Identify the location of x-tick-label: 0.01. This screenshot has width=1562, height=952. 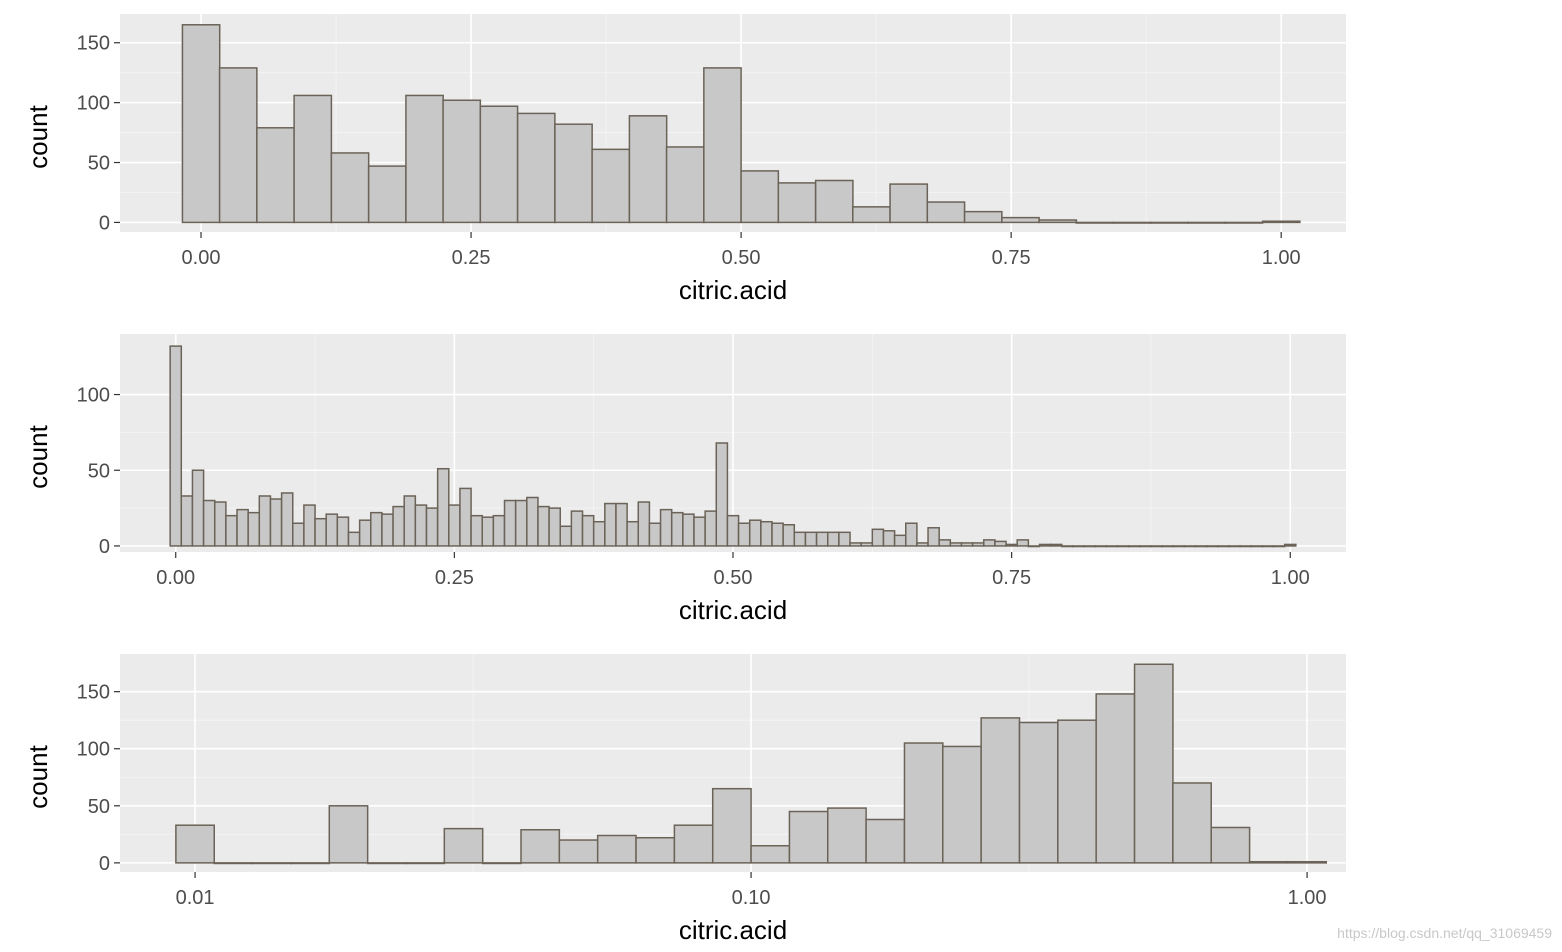
(195, 898).